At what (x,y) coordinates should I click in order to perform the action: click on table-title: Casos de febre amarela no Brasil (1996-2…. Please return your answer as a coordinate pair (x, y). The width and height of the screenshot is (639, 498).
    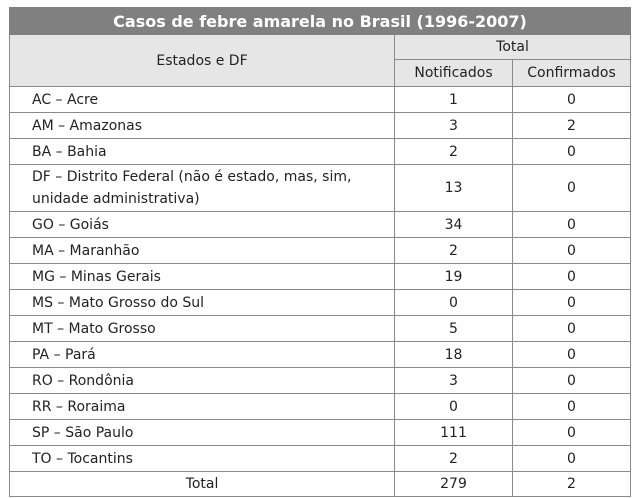
    Looking at the image, I should click on (320, 21).